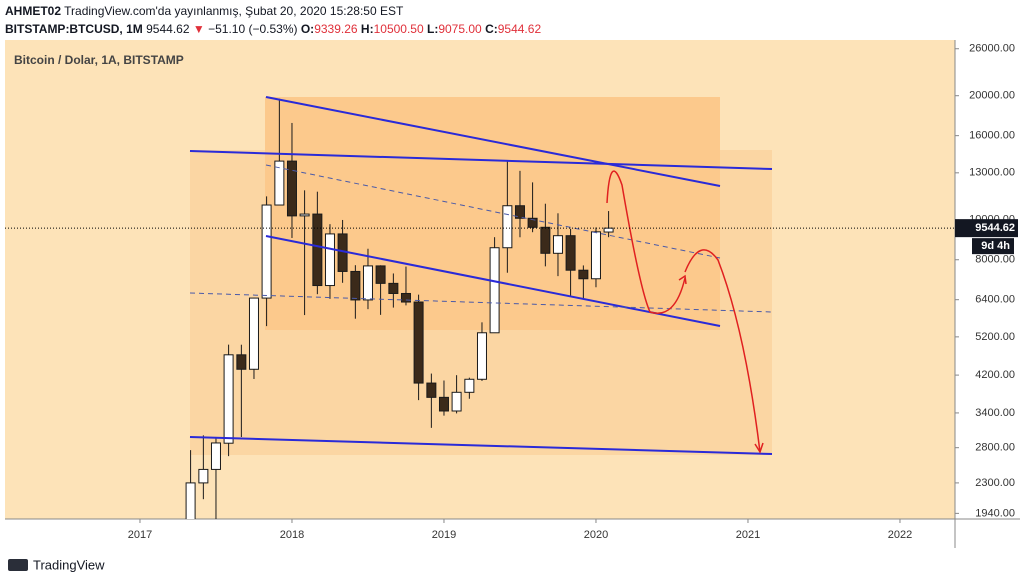 Image resolution: width=1028 pixels, height=584 pixels. I want to click on x-tick-label: 2017, so click(140, 535).